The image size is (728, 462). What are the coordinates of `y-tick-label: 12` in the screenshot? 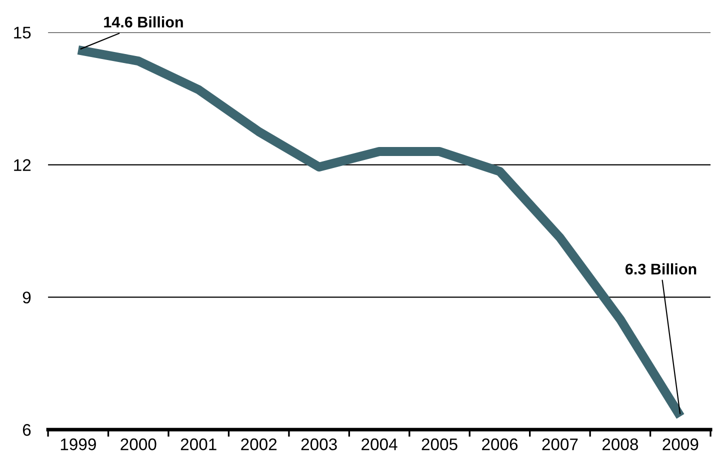 It's located at (22, 165).